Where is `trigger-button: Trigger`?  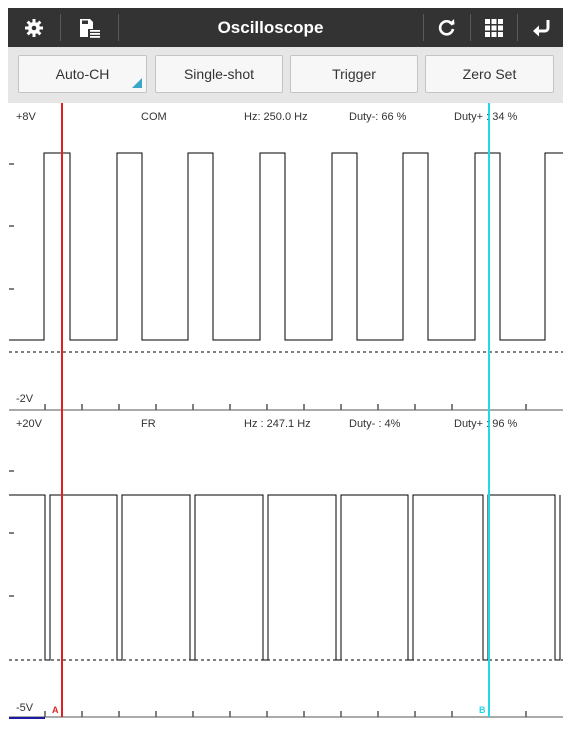 trigger-button: Trigger is located at coordinates (354, 74).